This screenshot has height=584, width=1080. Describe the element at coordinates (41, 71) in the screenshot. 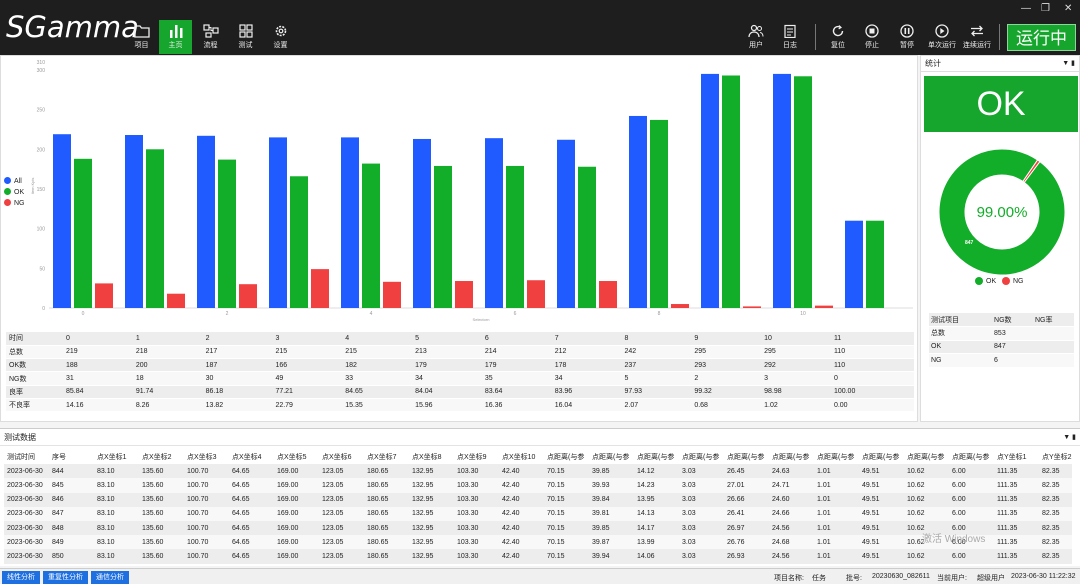

I see `y-tick-label: 300` at that location.